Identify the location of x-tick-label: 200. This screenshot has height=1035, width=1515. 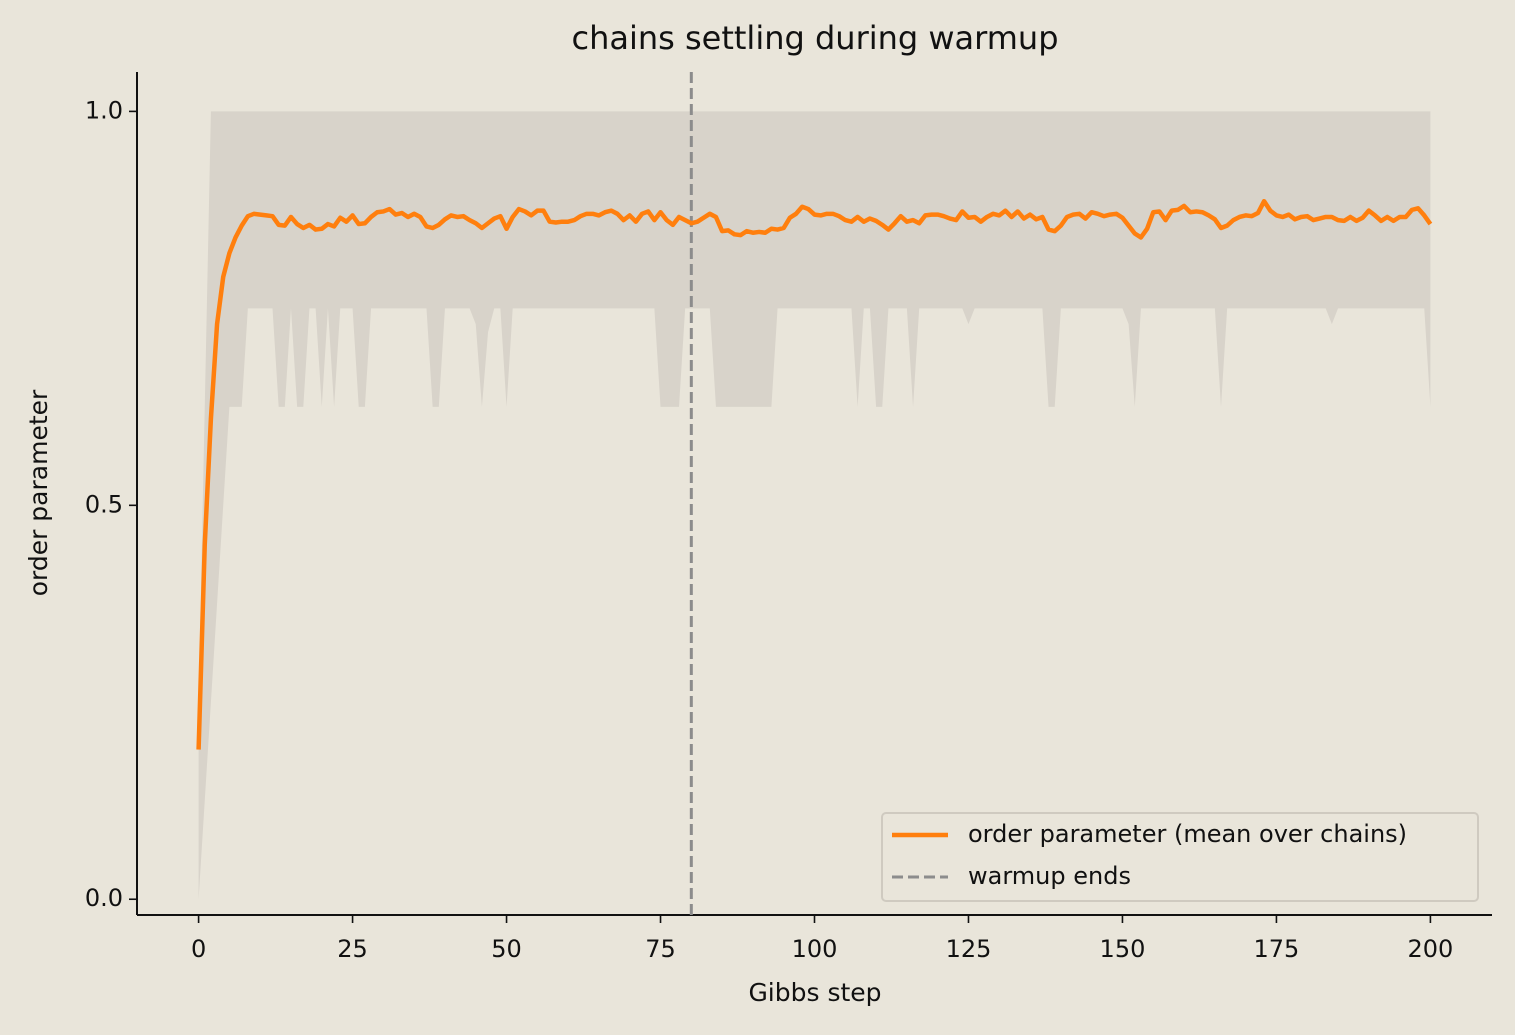
(1431, 949).